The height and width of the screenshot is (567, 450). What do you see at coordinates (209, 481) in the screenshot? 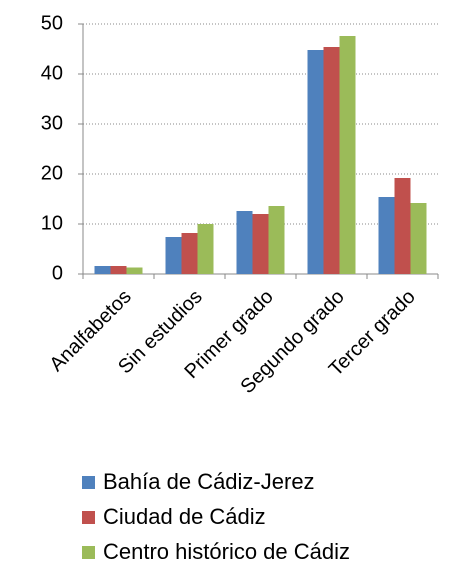
I see `legend-label: Bahía de Cádiz-Jerez` at bounding box center [209, 481].